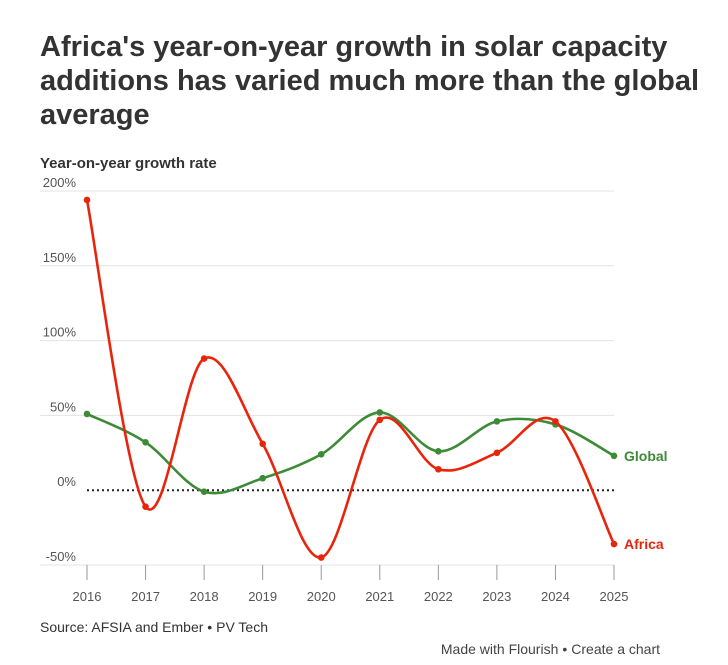 The height and width of the screenshot is (665, 728). I want to click on x-tick-label: 2019, so click(262, 596).